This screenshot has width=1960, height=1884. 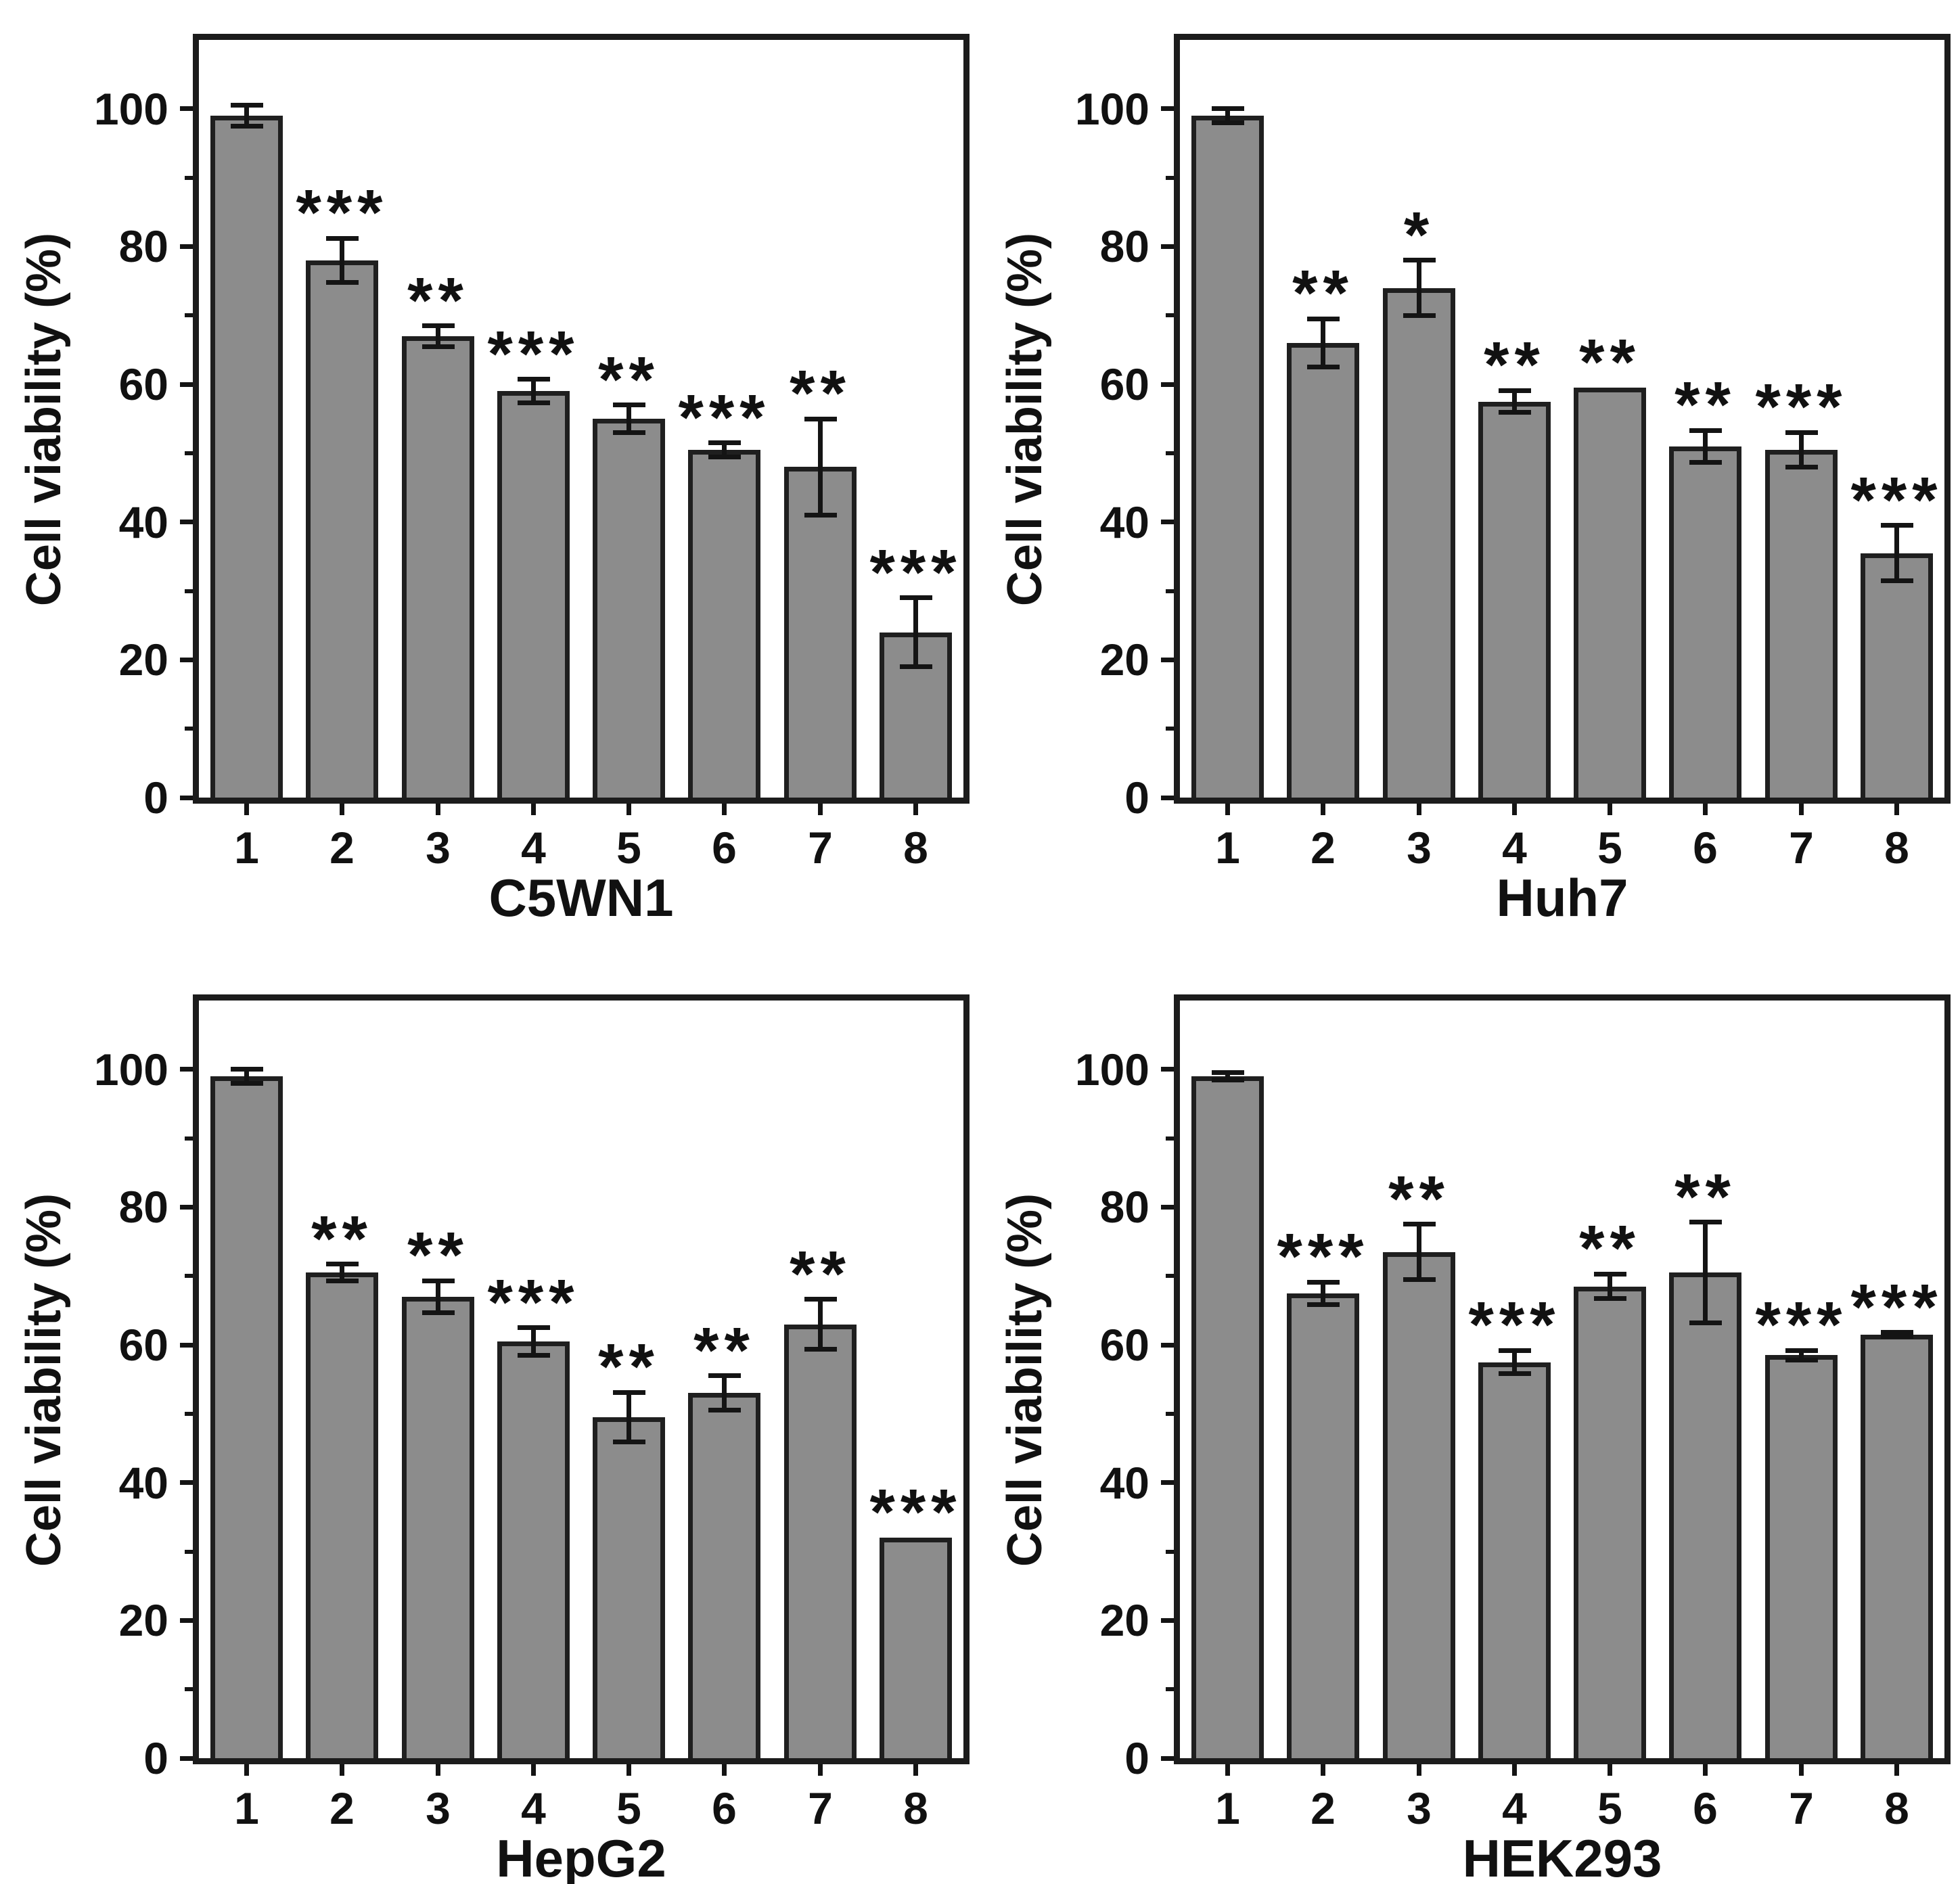 What do you see at coordinates (1124, 1345) in the screenshot?
I see `y-tick-label: 60` at bounding box center [1124, 1345].